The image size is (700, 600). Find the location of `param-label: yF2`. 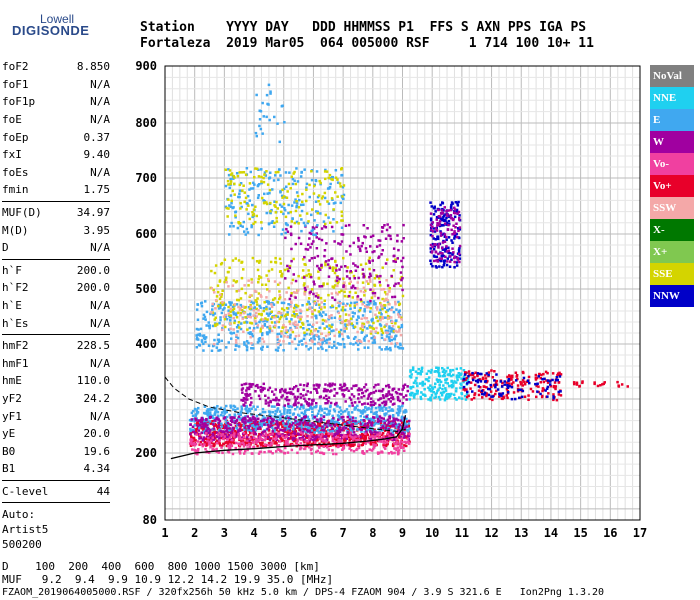

param-label: yF2 is located at coordinates (12, 398).